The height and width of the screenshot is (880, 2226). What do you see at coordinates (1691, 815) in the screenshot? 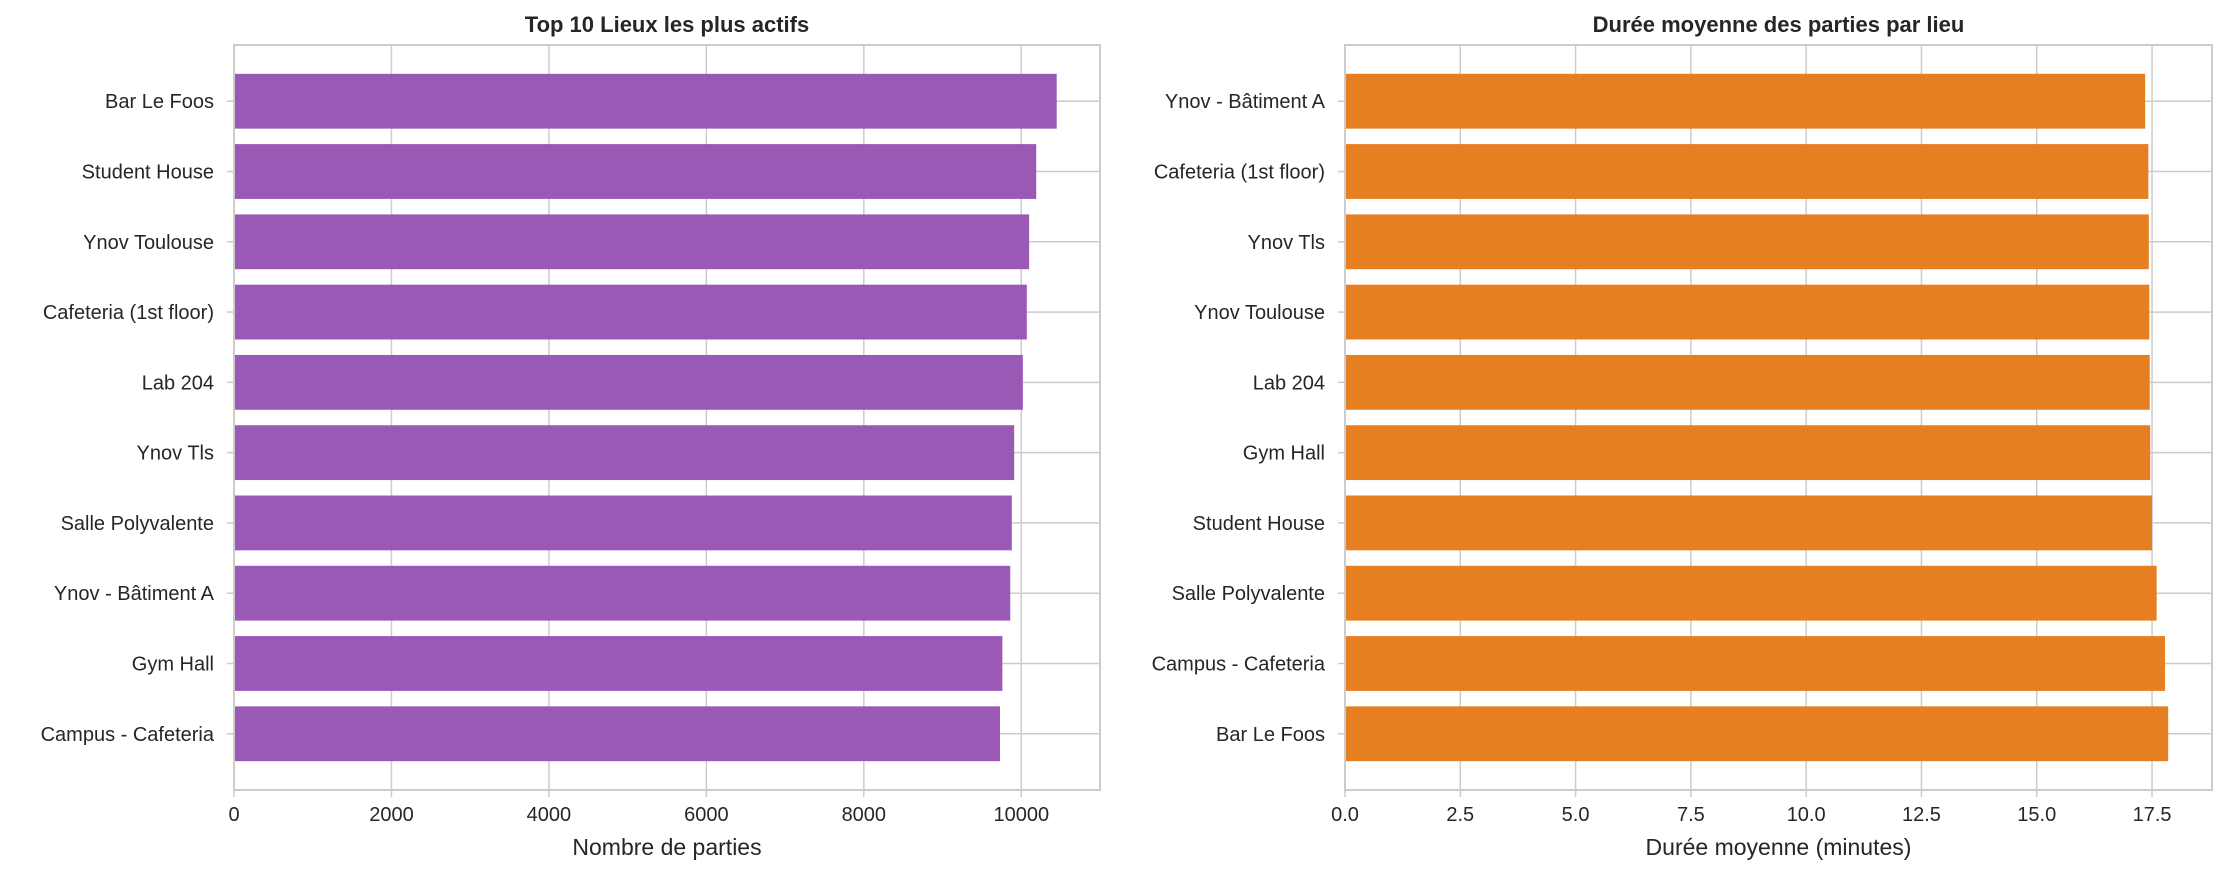
I see `x-tick-label: 7.5` at bounding box center [1691, 815].